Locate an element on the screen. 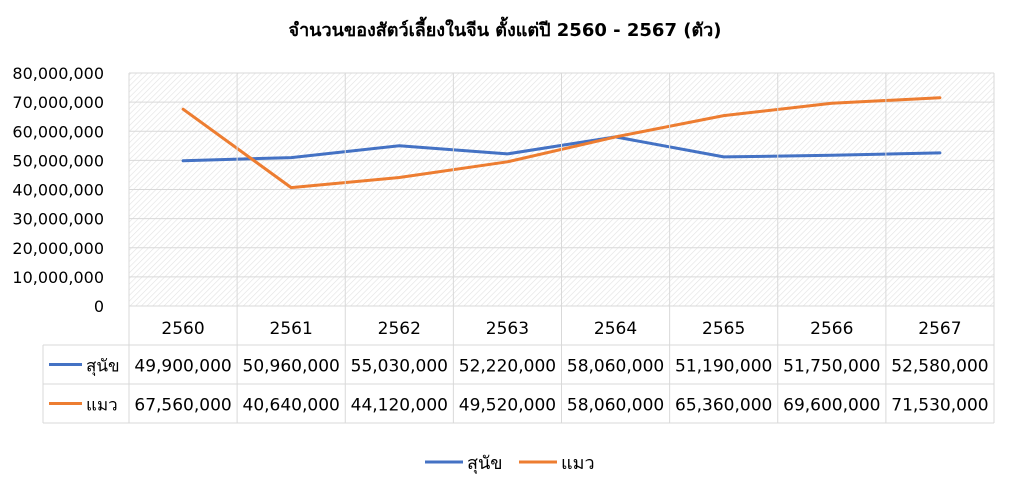  data-label: 67,560,000 is located at coordinates (182, 406).